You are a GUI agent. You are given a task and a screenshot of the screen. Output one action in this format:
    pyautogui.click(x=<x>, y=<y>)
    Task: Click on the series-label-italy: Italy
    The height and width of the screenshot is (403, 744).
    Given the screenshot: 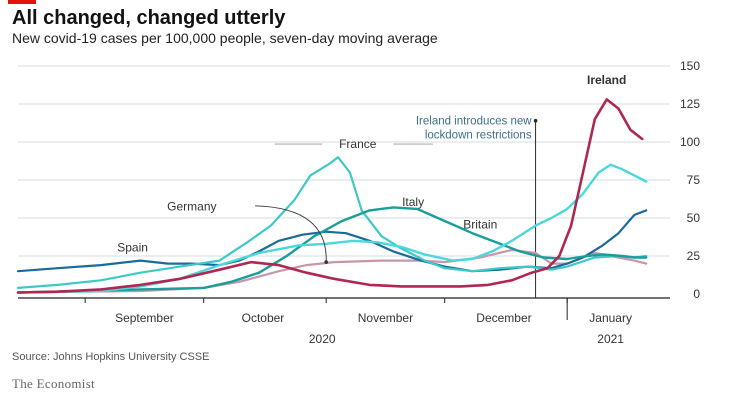 What is the action you would take?
    pyautogui.click(x=413, y=202)
    